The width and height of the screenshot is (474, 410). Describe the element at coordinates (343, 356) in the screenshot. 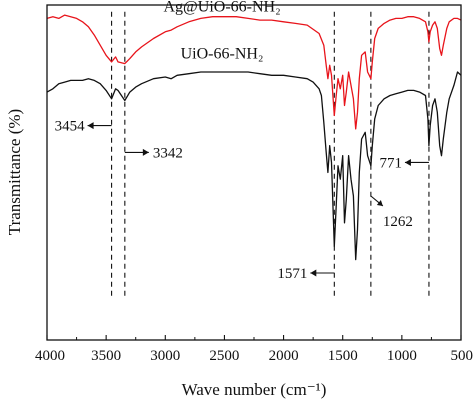

I see `x-tick-label: 1500` at that location.